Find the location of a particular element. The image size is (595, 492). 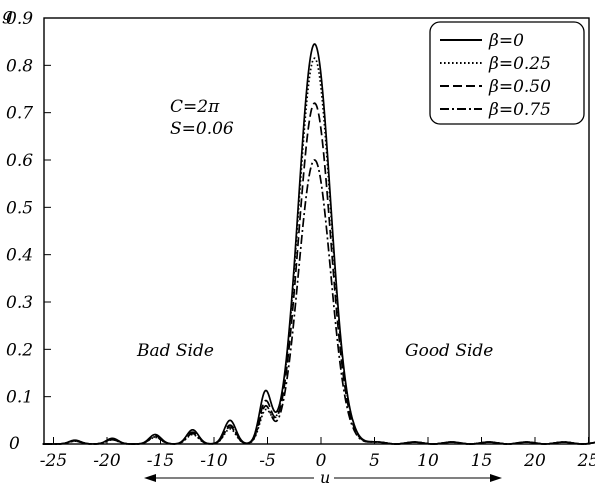

y-tick-label-5: 0.6 is located at coordinates (19, 161).